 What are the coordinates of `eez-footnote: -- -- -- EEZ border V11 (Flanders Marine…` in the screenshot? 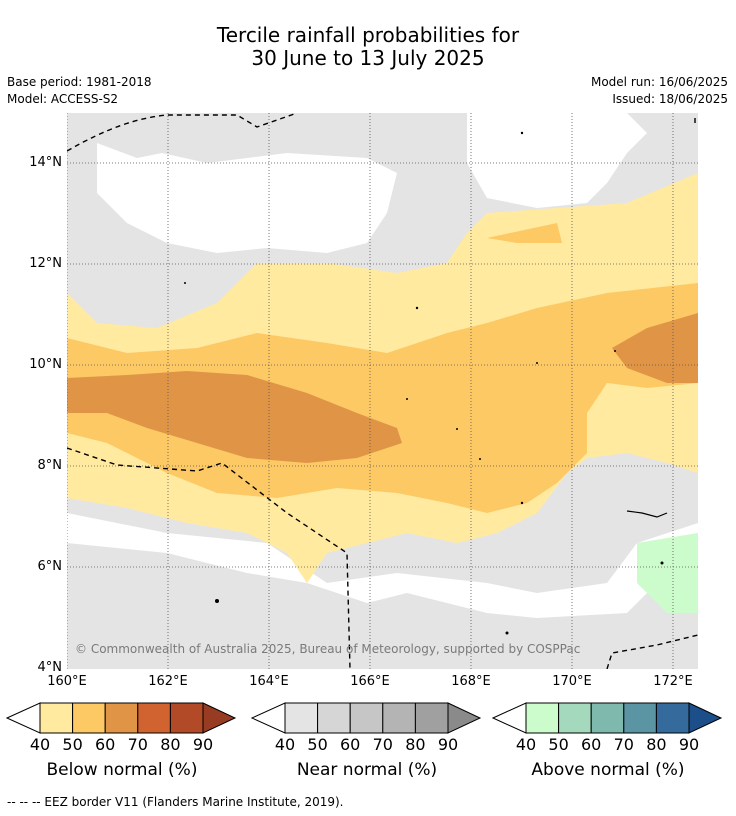 It's located at (175, 802).